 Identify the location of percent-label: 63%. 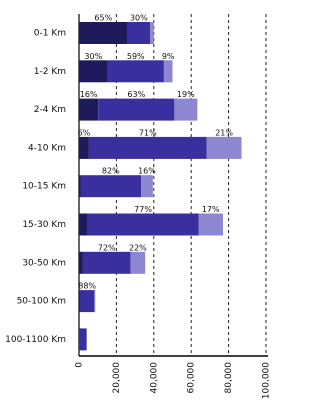
(136, 94).